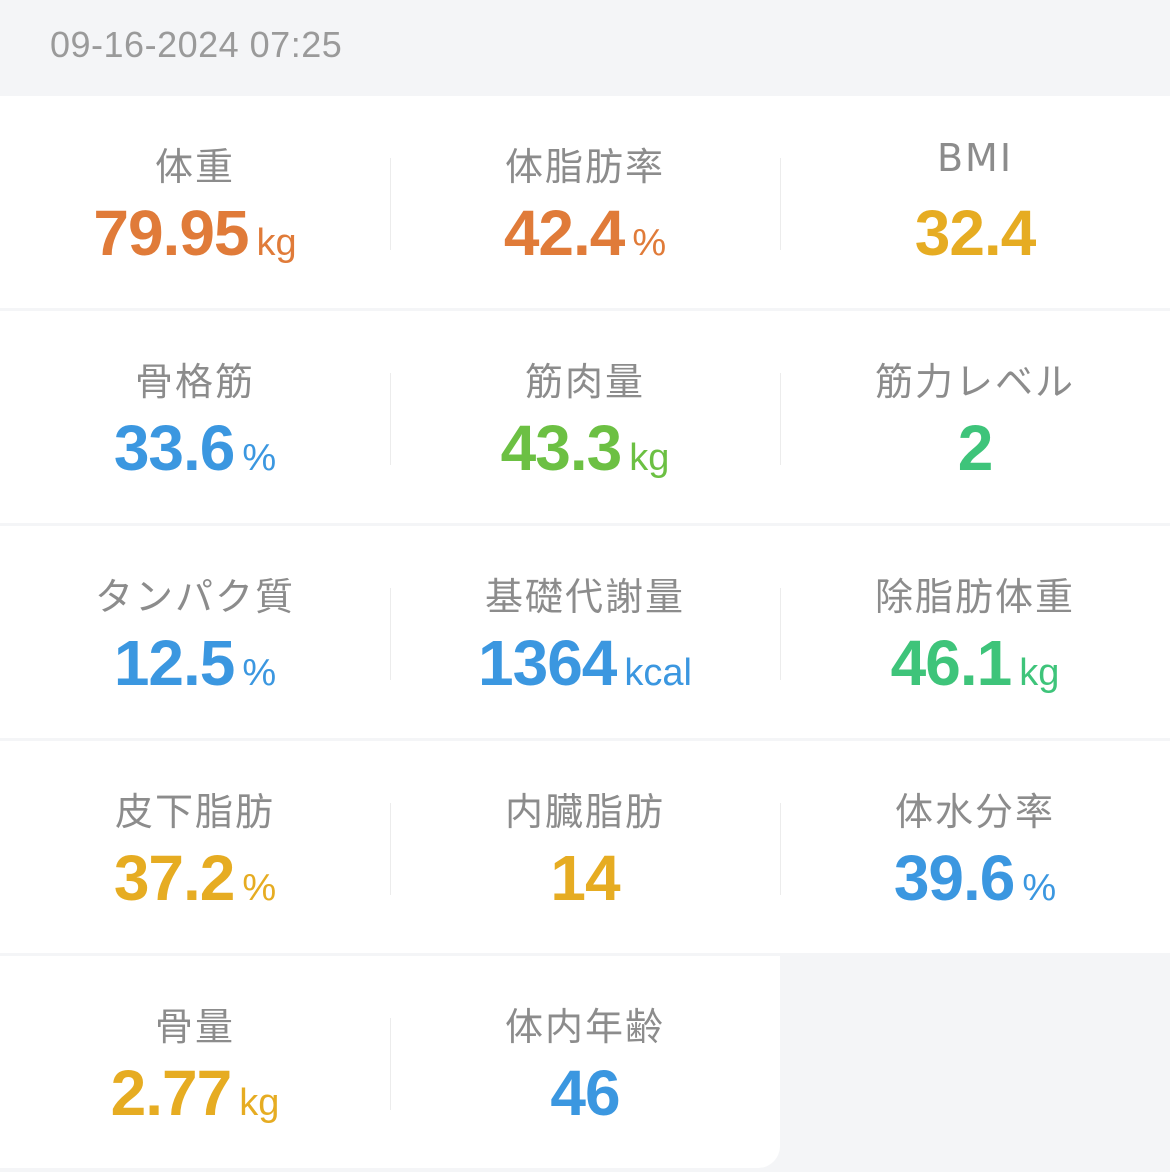 This screenshot has height=1172, width=1170. I want to click on metric-value-line: 43.3 kg, so click(585, 448).